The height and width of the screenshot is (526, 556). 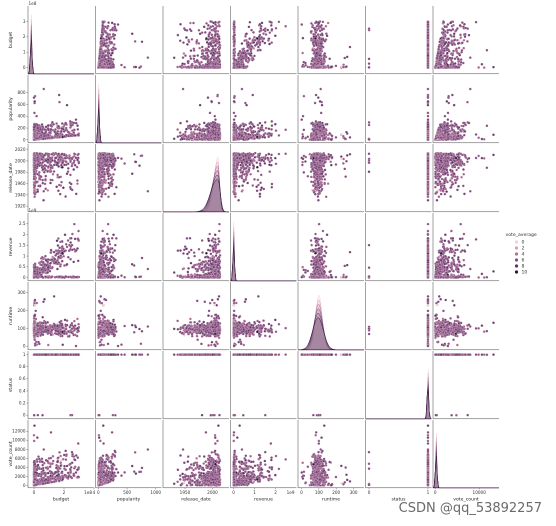 I want to click on y-tick-label: 800, so click(x=22, y=92).